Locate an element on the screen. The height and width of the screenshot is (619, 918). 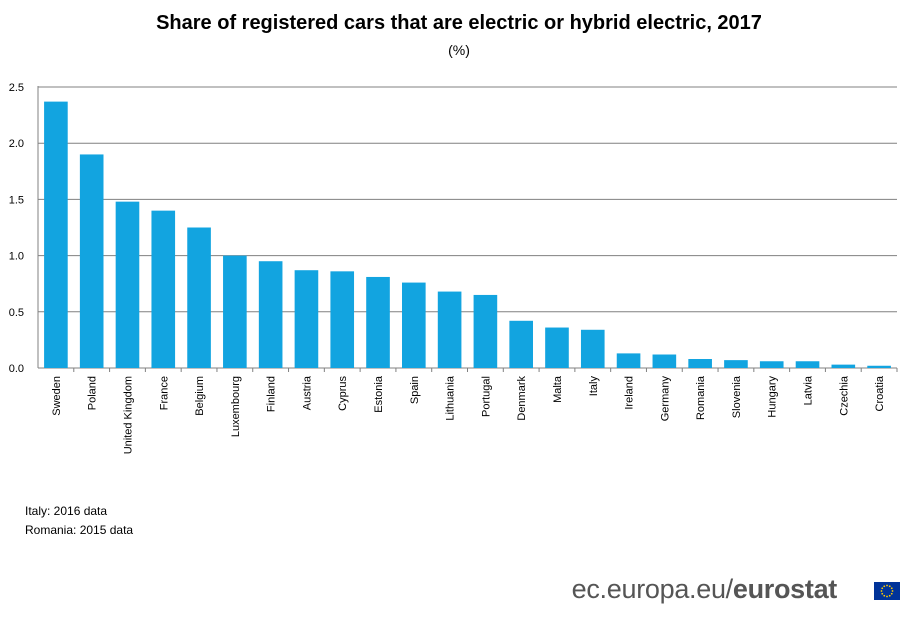
x-tick-label: Austria is located at coordinates (307, 392).